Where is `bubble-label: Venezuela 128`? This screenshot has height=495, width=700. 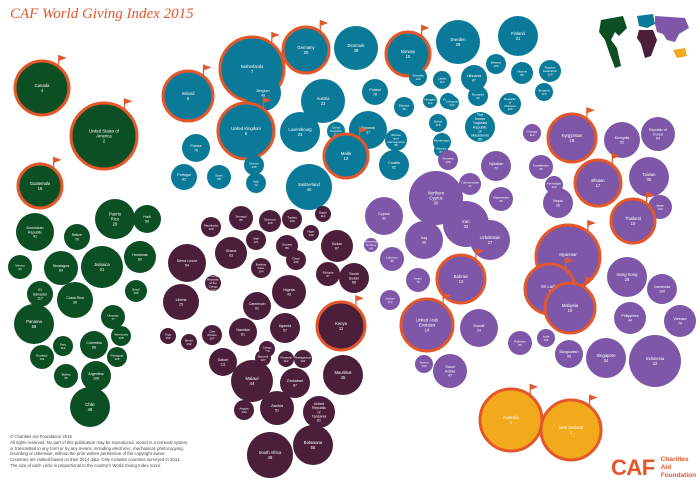
bubble-label: Venezuela 128 is located at coordinates (121, 335).